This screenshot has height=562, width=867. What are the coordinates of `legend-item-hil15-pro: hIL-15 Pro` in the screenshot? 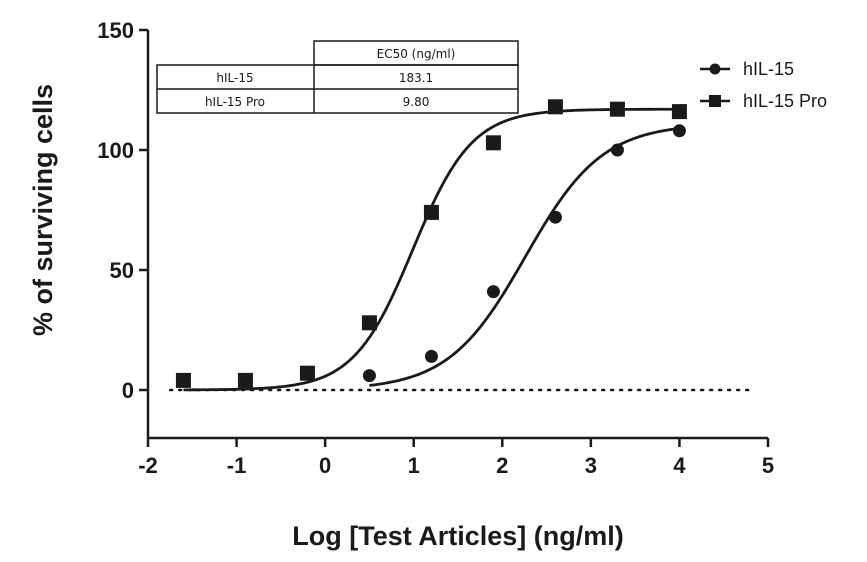 It's located at (763, 101).